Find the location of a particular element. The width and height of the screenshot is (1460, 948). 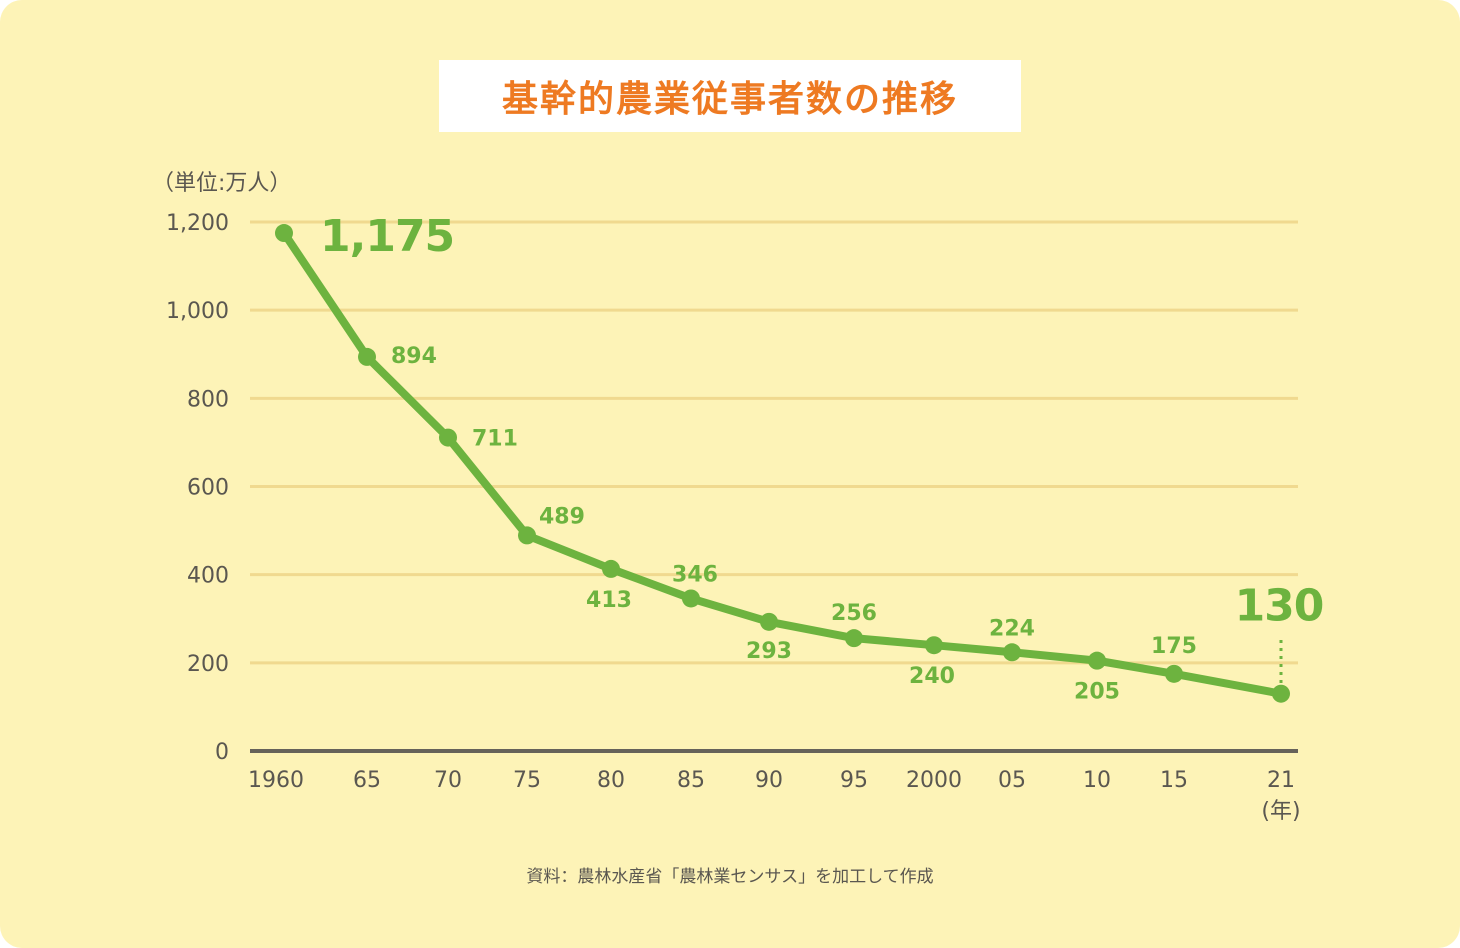

data-label: 894 is located at coordinates (414, 356).